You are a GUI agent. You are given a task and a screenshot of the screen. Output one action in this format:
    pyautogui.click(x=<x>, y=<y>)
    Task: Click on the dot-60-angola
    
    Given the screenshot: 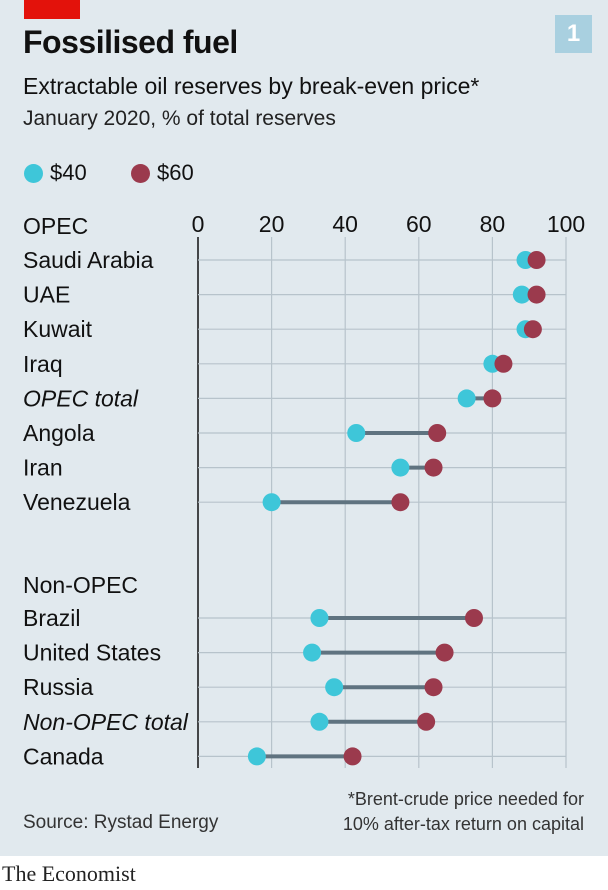 What is the action you would take?
    pyautogui.click(x=437, y=433)
    